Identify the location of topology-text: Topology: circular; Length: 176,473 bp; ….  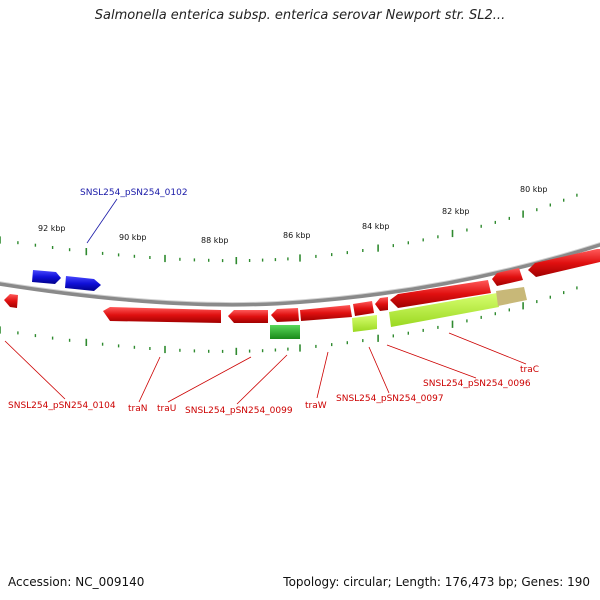
(436, 582).